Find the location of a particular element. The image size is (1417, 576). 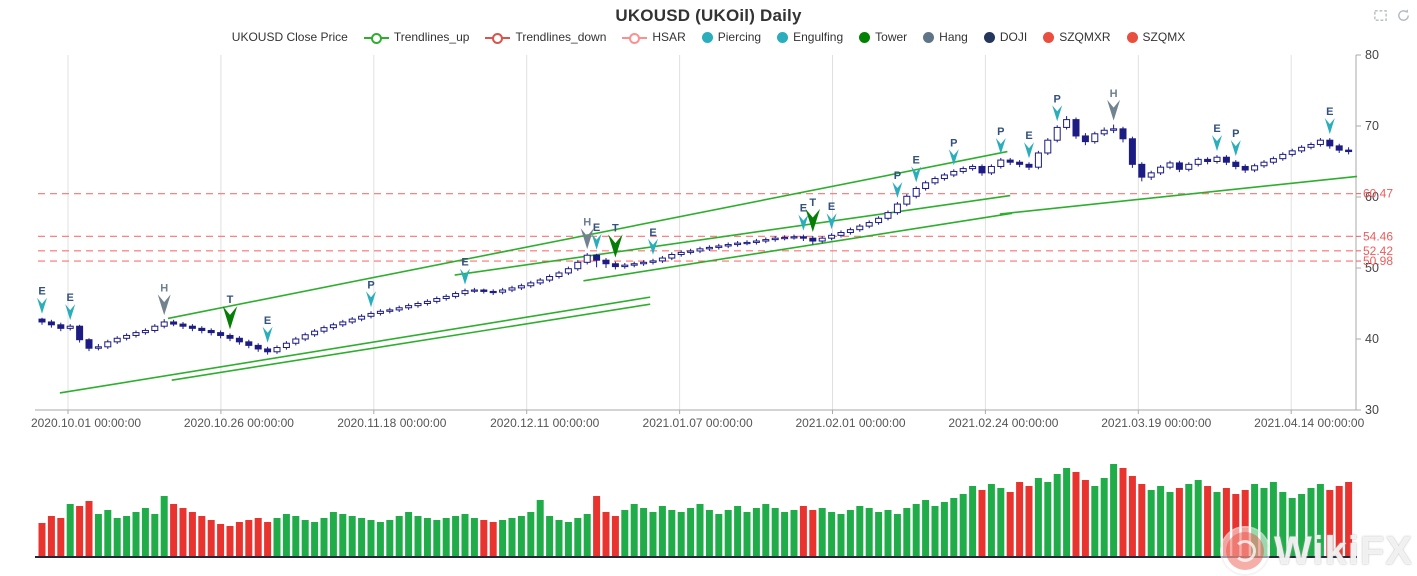

pattern-marker-arrow-tower is located at coordinates (230, 318).